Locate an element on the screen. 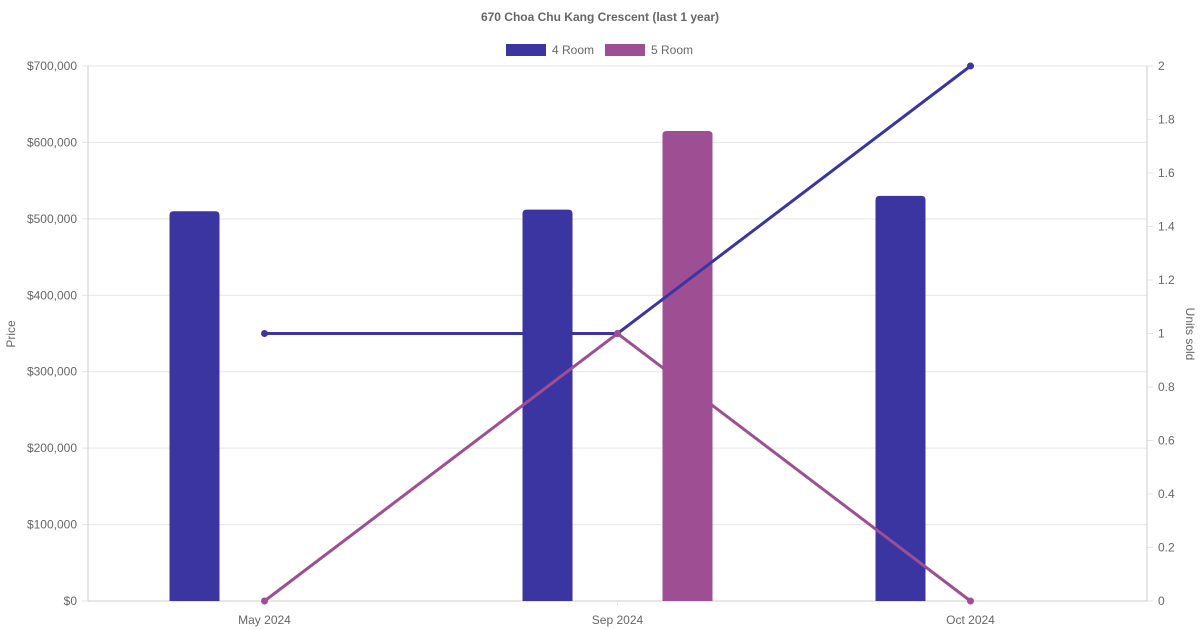 The height and width of the screenshot is (630, 1200). y2-tick-label: 0 is located at coordinates (1161, 601).